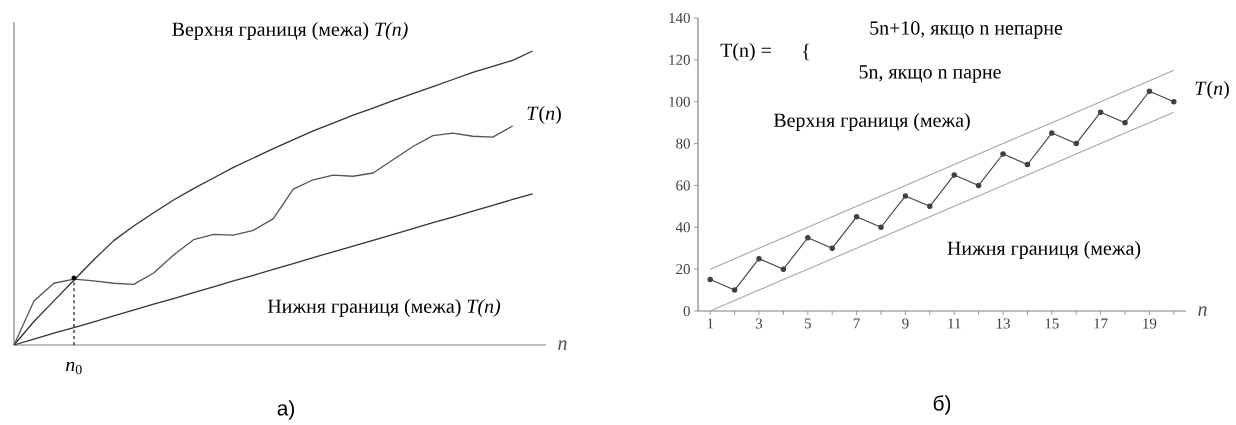 This screenshot has width=1236, height=425. What do you see at coordinates (905, 323) in the screenshot?
I see `x-tick-label: 9` at bounding box center [905, 323].